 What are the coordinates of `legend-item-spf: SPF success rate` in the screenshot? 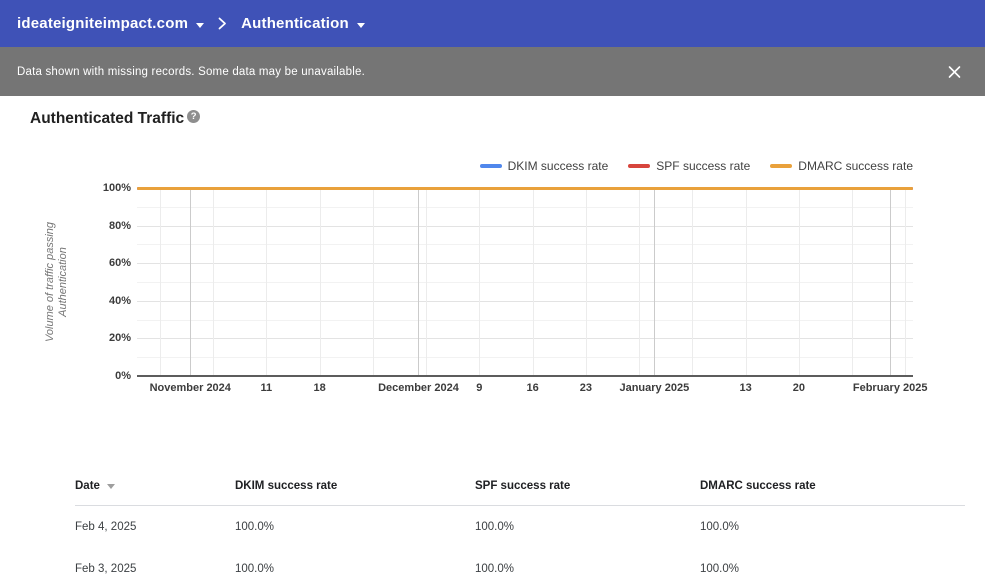 It's located at (689, 166).